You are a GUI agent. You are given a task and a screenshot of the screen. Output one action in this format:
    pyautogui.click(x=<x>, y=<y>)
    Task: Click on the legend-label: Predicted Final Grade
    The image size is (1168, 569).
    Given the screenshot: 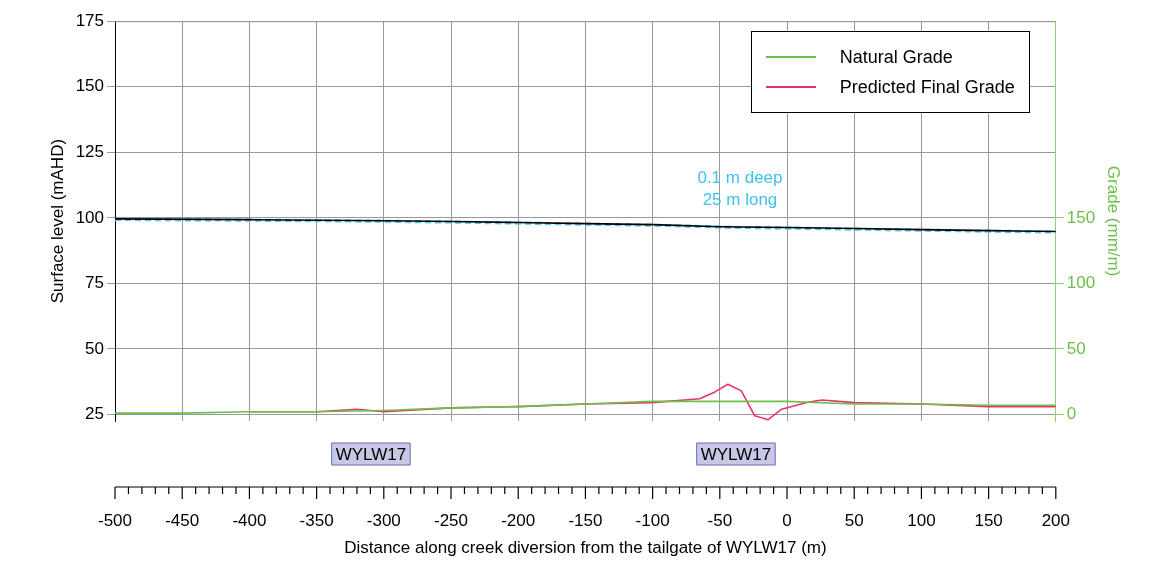 What is the action you would take?
    pyautogui.click(x=927, y=87)
    